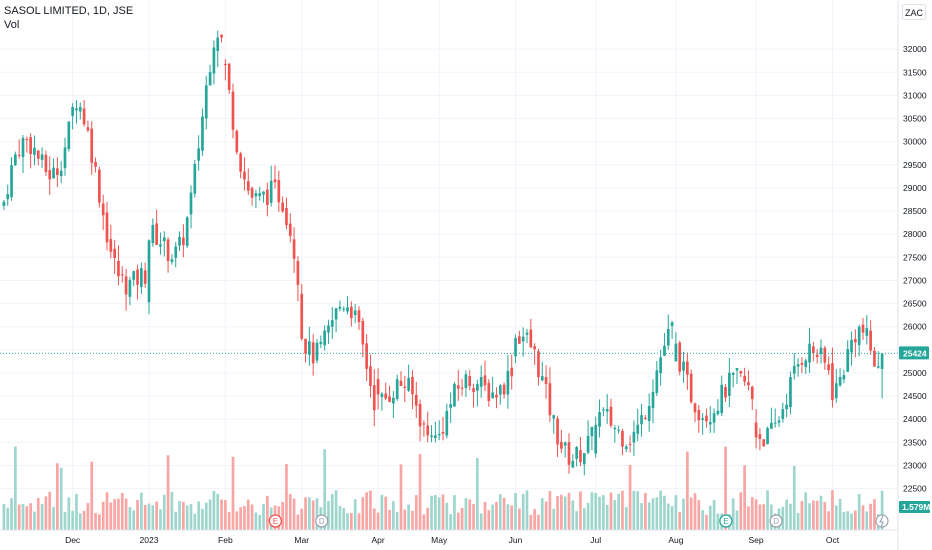  What do you see at coordinates (776, 521) in the screenshot?
I see `event-marker-label: D` at bounding box center [776, 521].